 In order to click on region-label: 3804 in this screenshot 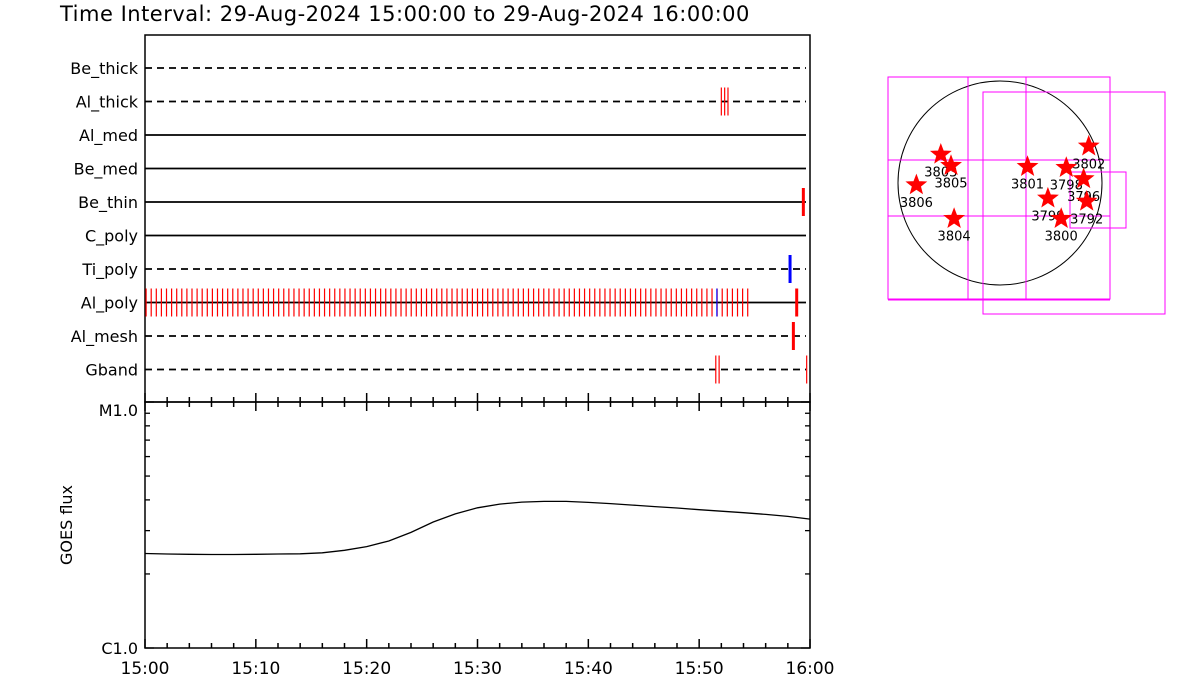, I will do `click(954, 237)`.